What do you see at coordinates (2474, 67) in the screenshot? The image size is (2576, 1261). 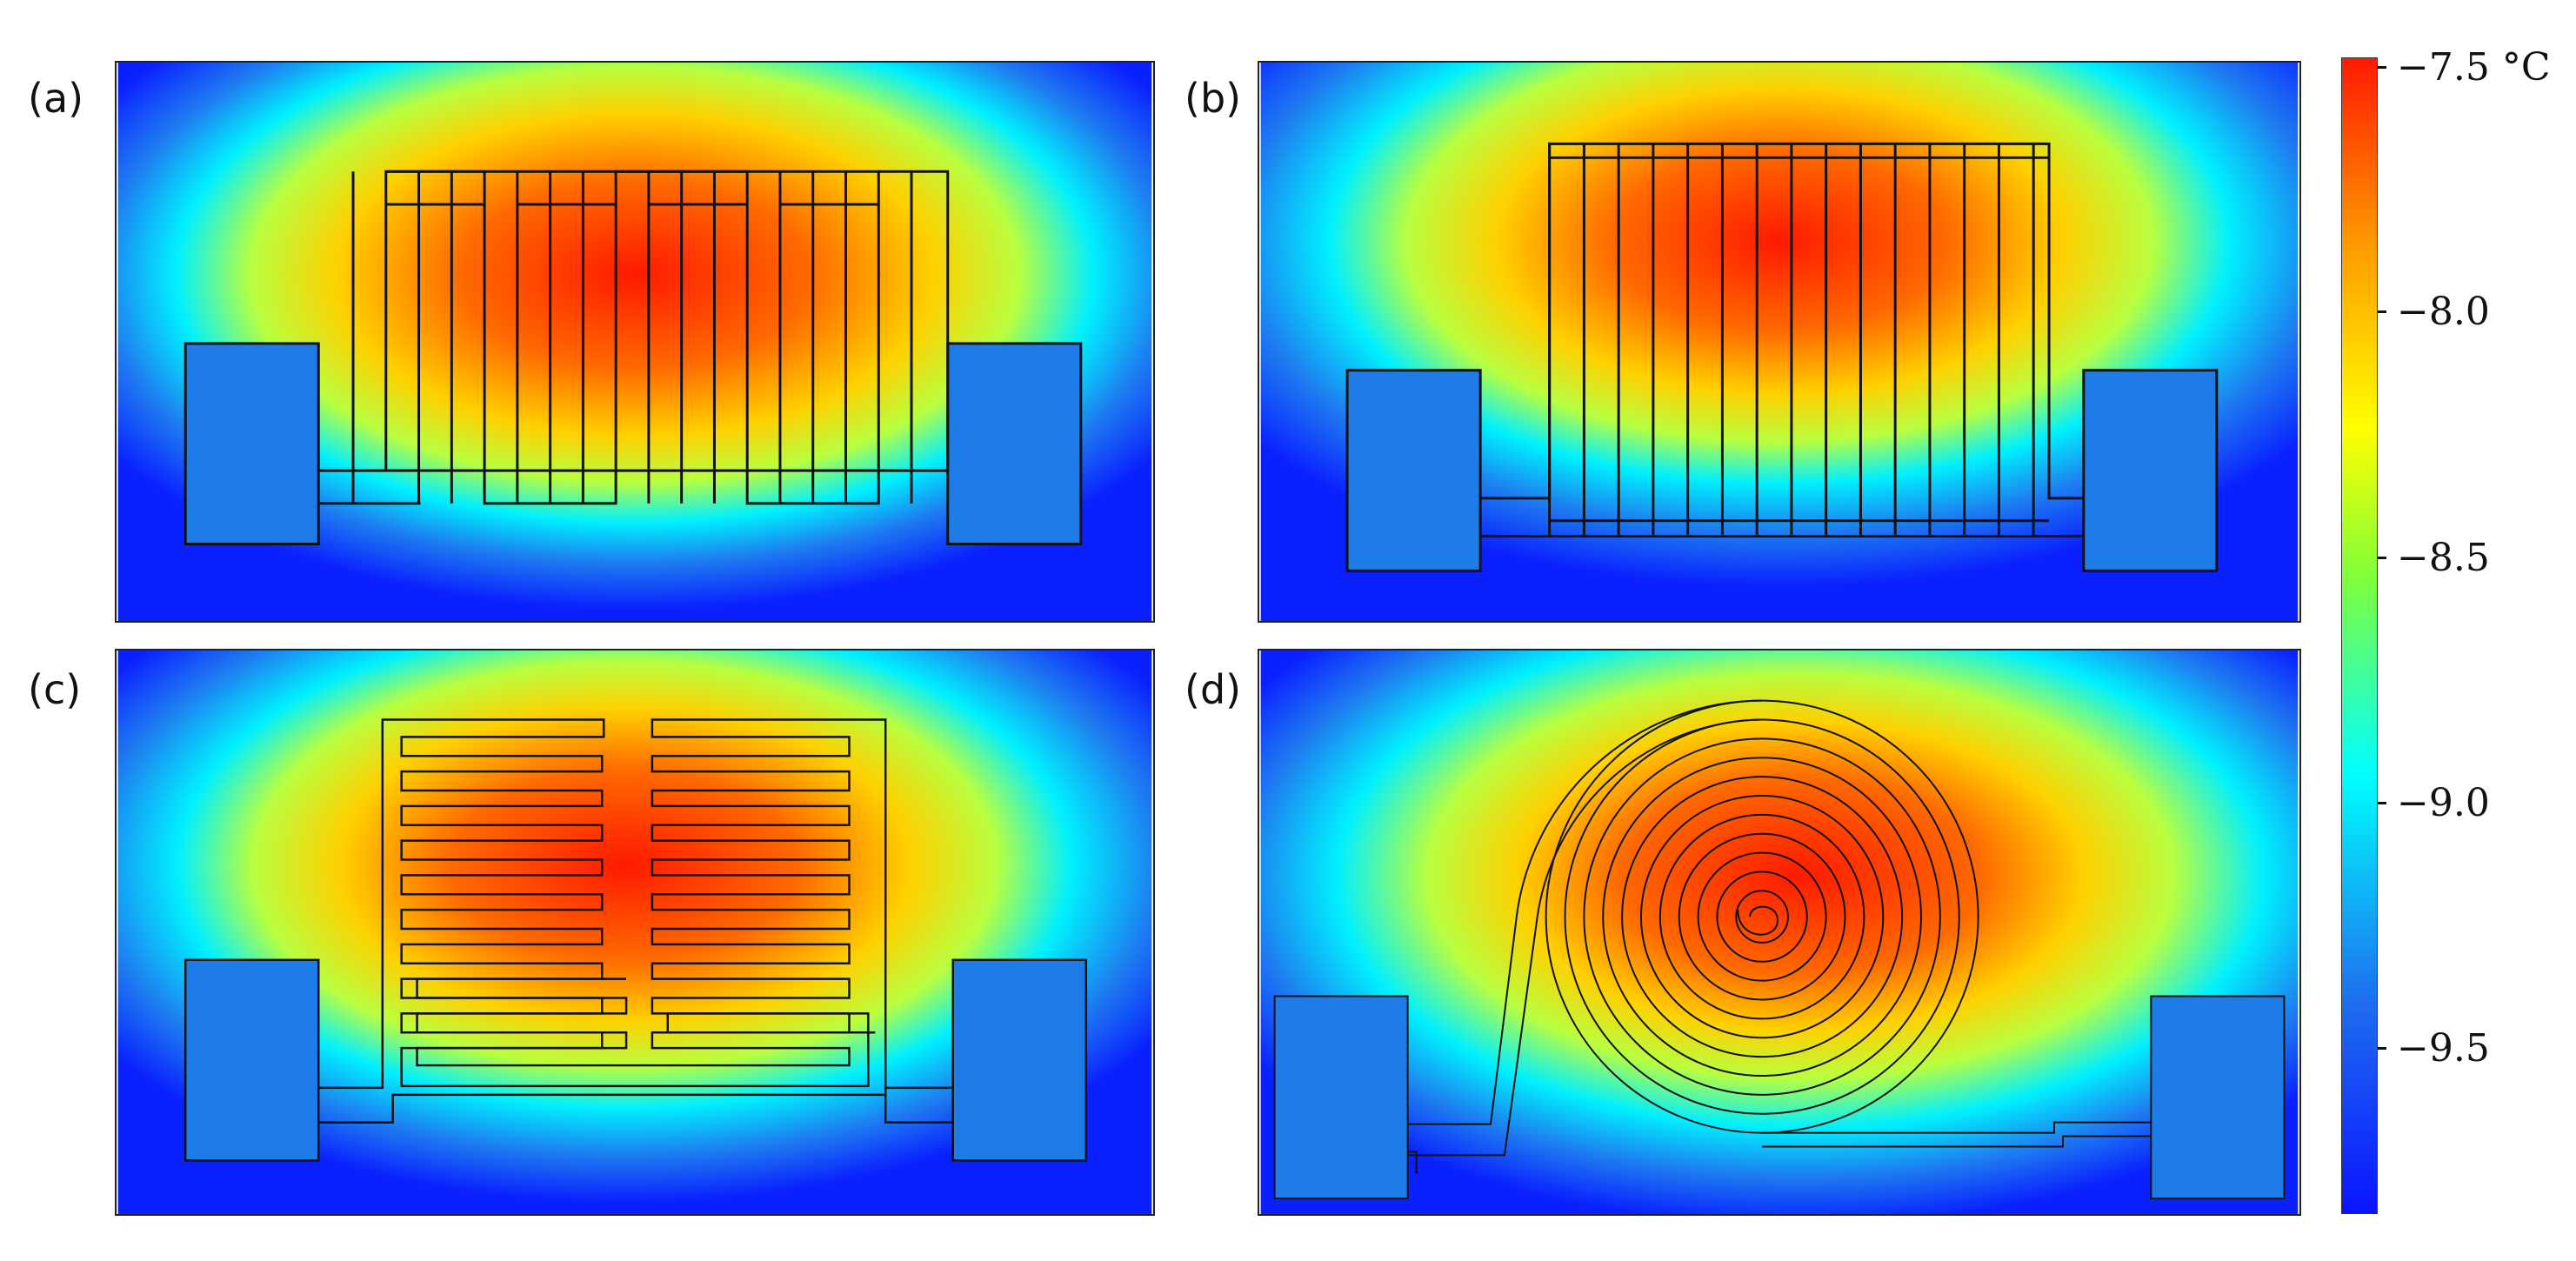 I see `colorbar-label-max: −7.5 °C` at bounding box center [2474, 67].